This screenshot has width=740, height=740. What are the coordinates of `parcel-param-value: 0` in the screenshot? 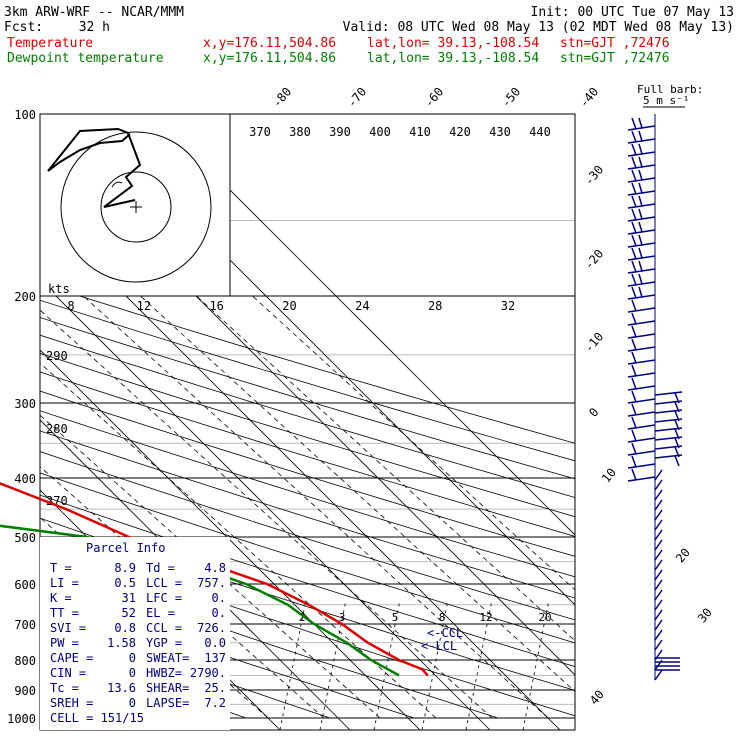 It's located at (132, 673).